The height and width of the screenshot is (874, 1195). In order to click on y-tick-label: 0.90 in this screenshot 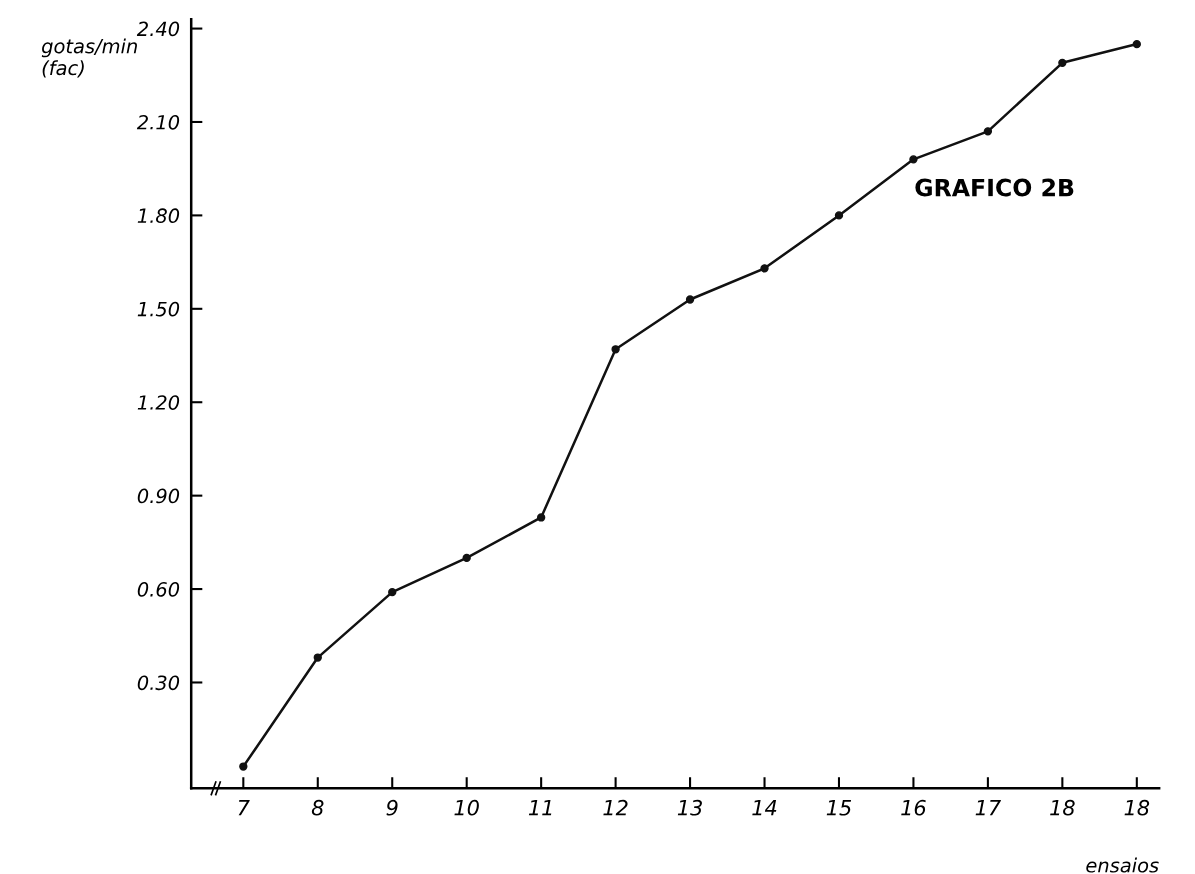, I will do `click(158, 496)`.